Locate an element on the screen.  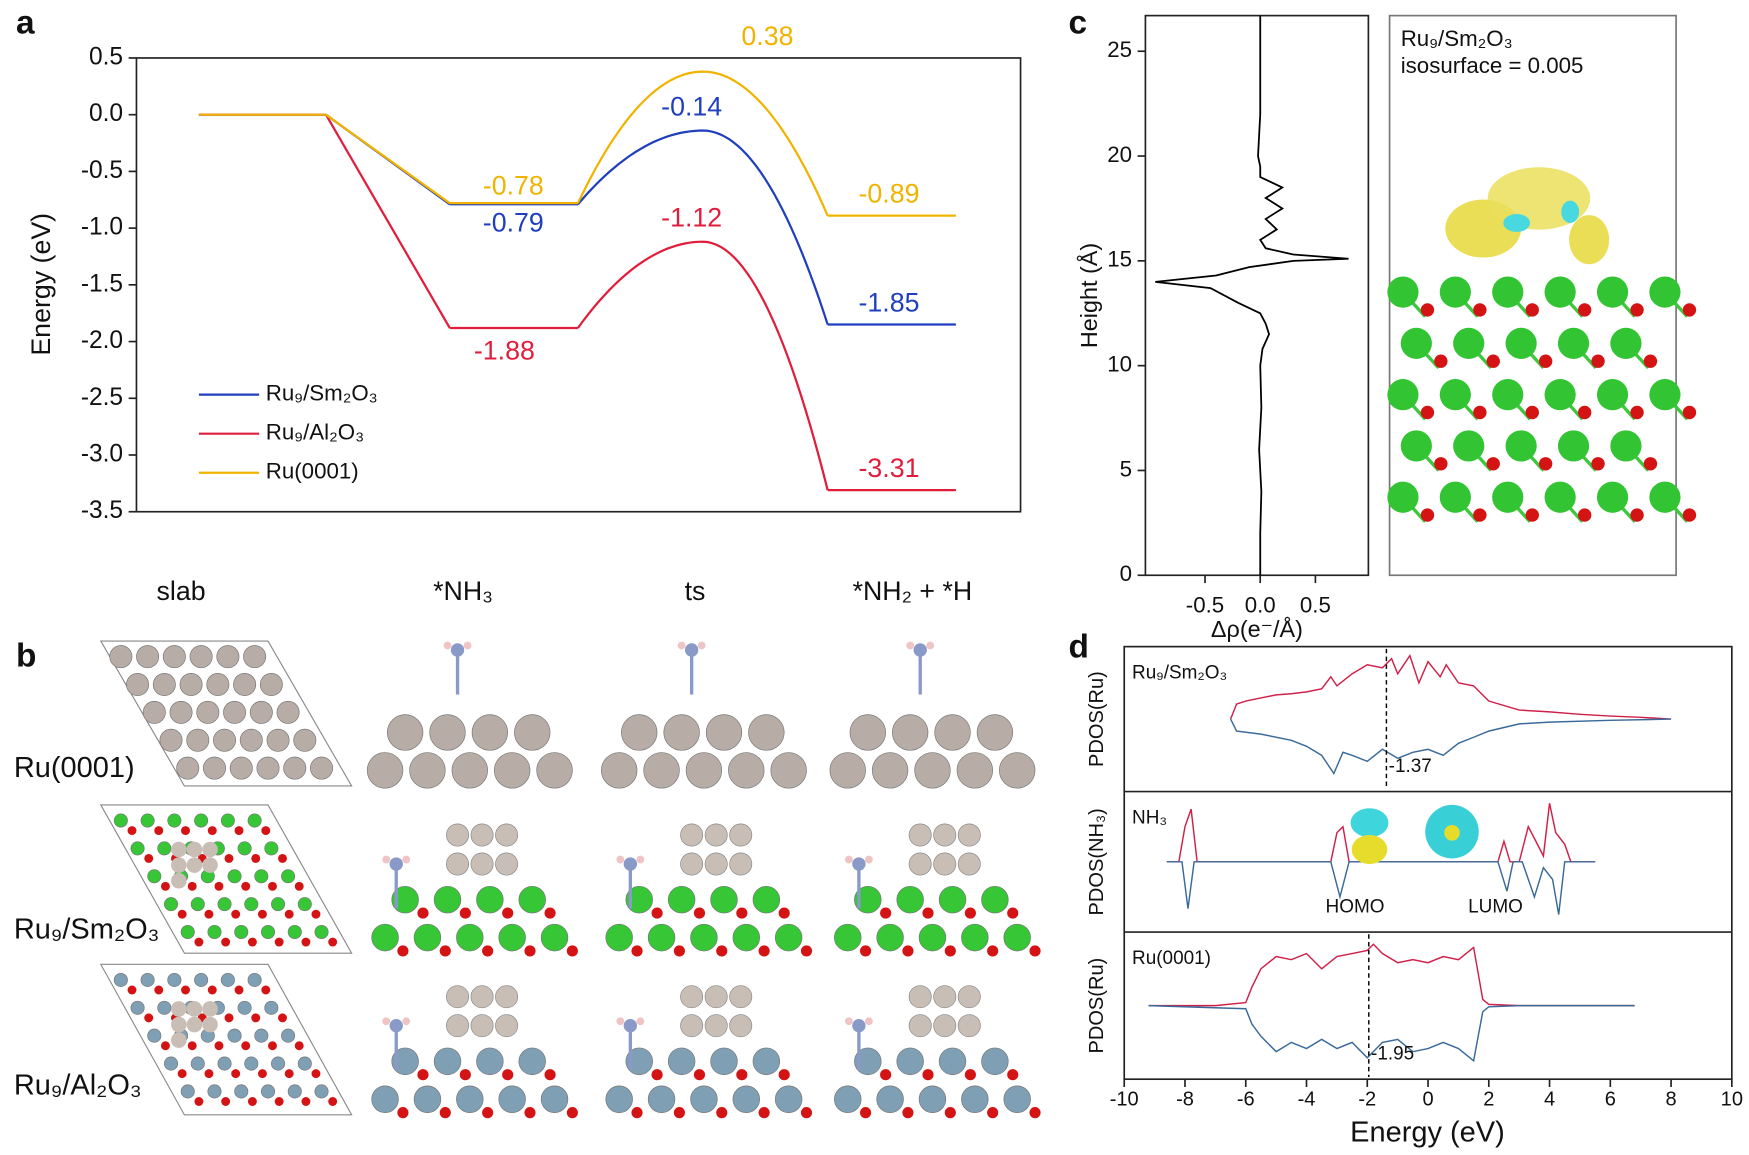
isosurface is located at coordinates (1517, 223).